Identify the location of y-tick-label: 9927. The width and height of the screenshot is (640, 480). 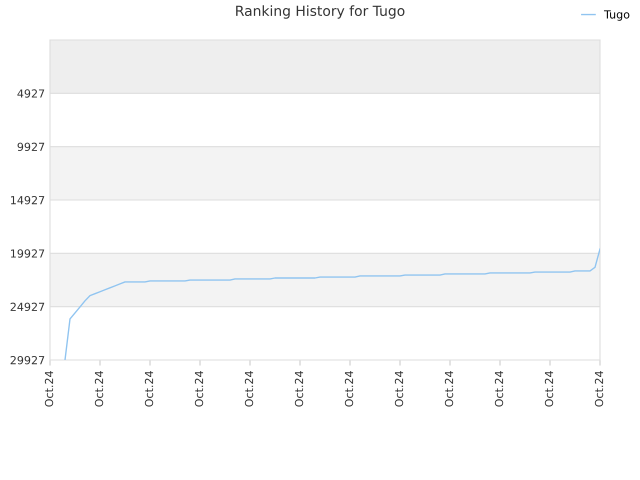
(31, 147).